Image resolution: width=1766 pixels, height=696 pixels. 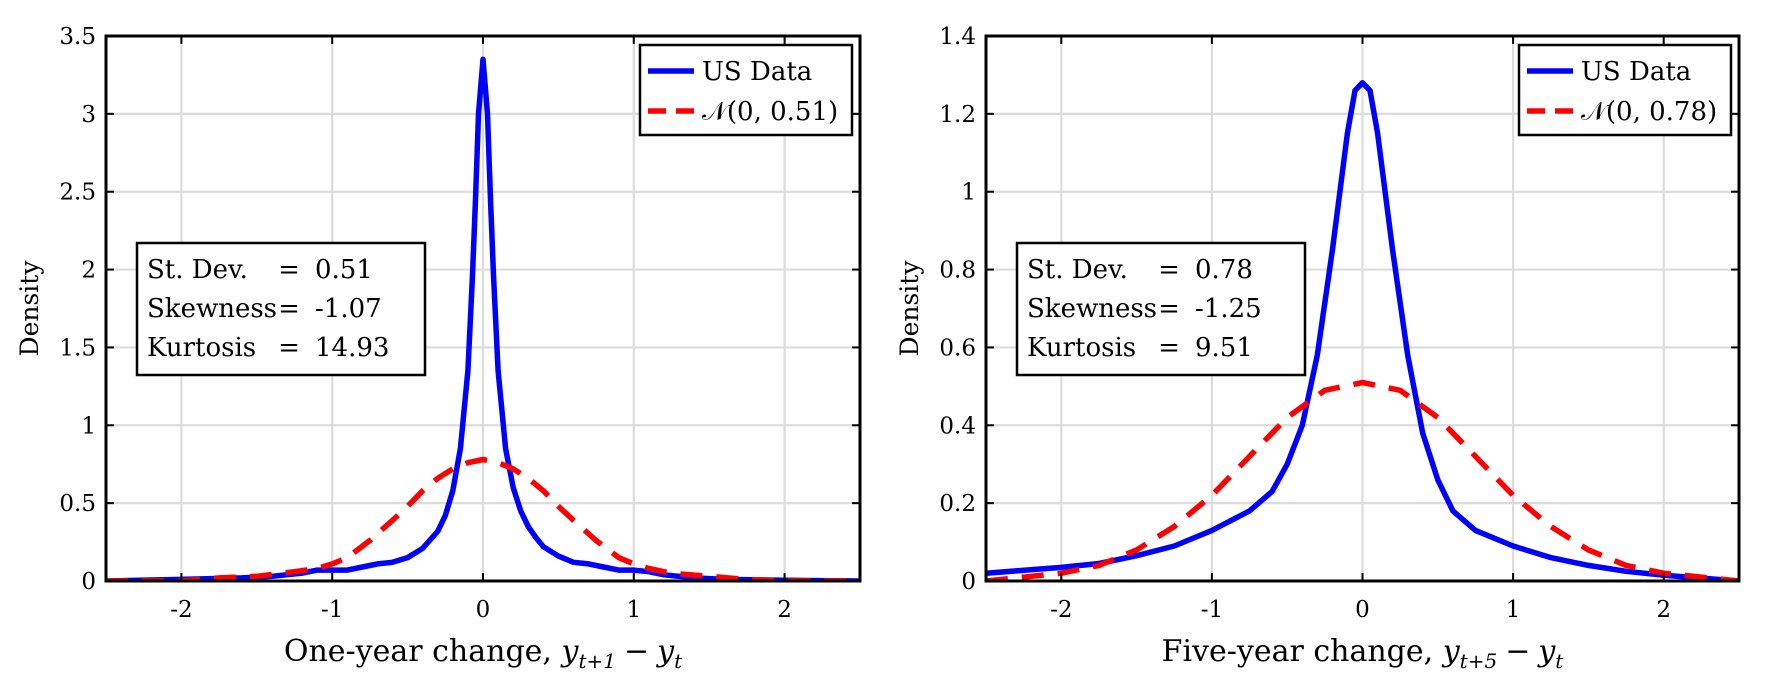 I want to click on stats-box: St. Dev. = 0.78 Skewness = -1.25 Kurtosis = 9.51, so click(x=1161, y=309).